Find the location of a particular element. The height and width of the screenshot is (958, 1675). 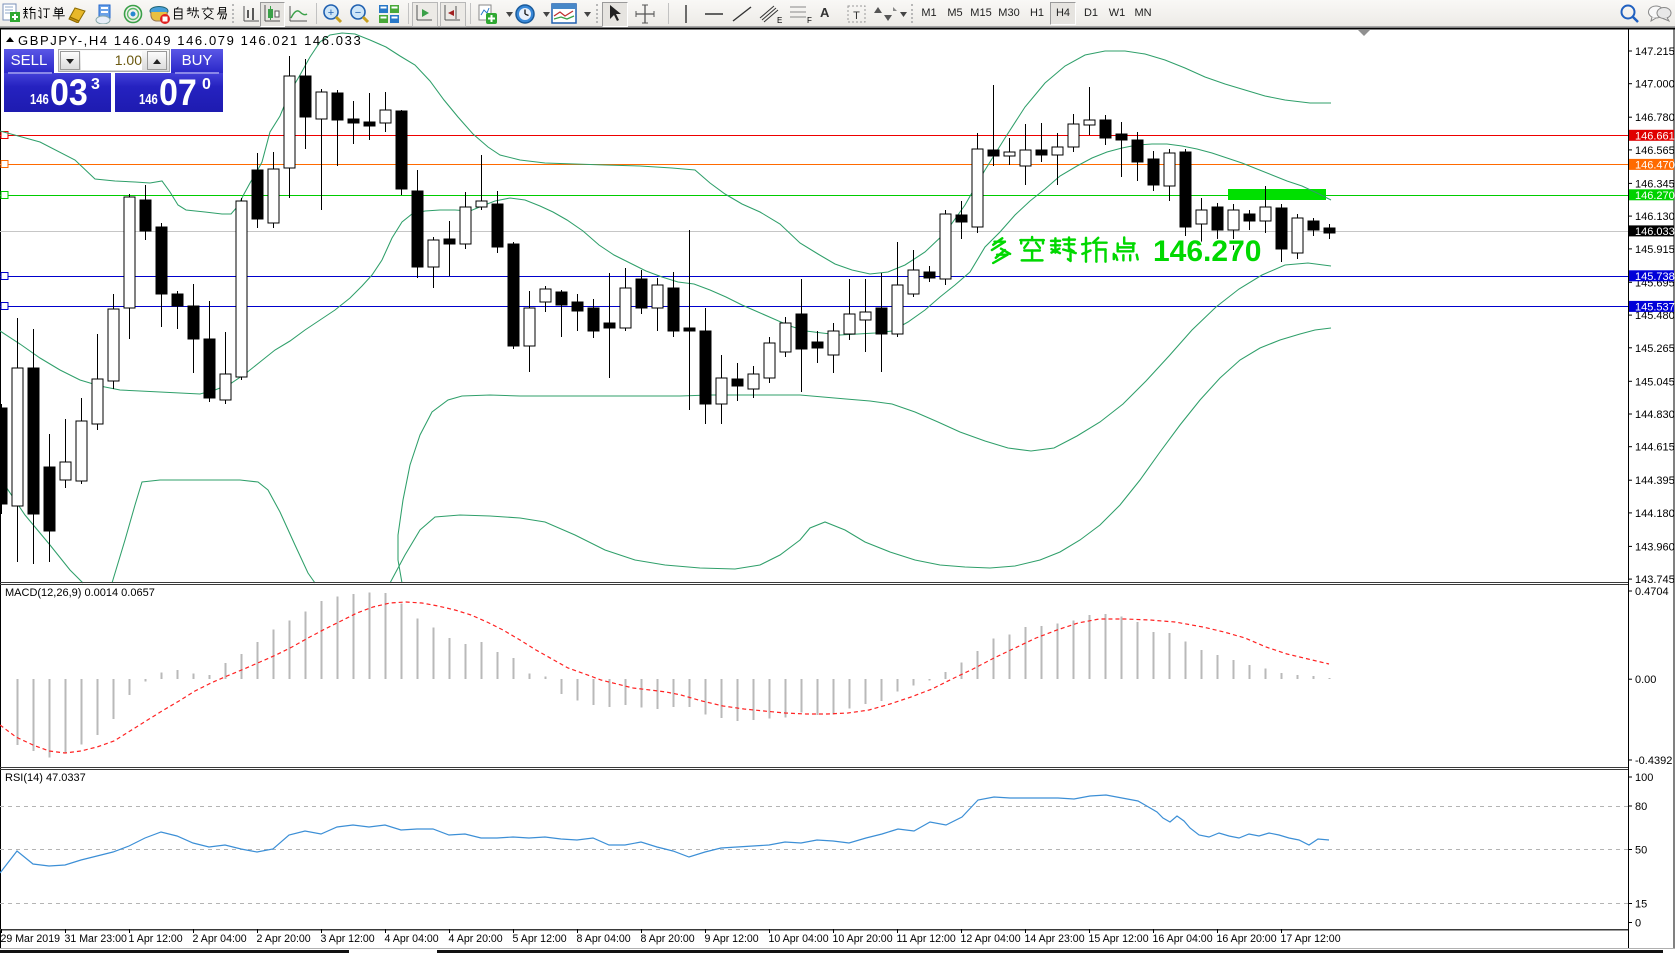

svg-text: 2 Apr 20:00 is located at coordinates (284, 939).